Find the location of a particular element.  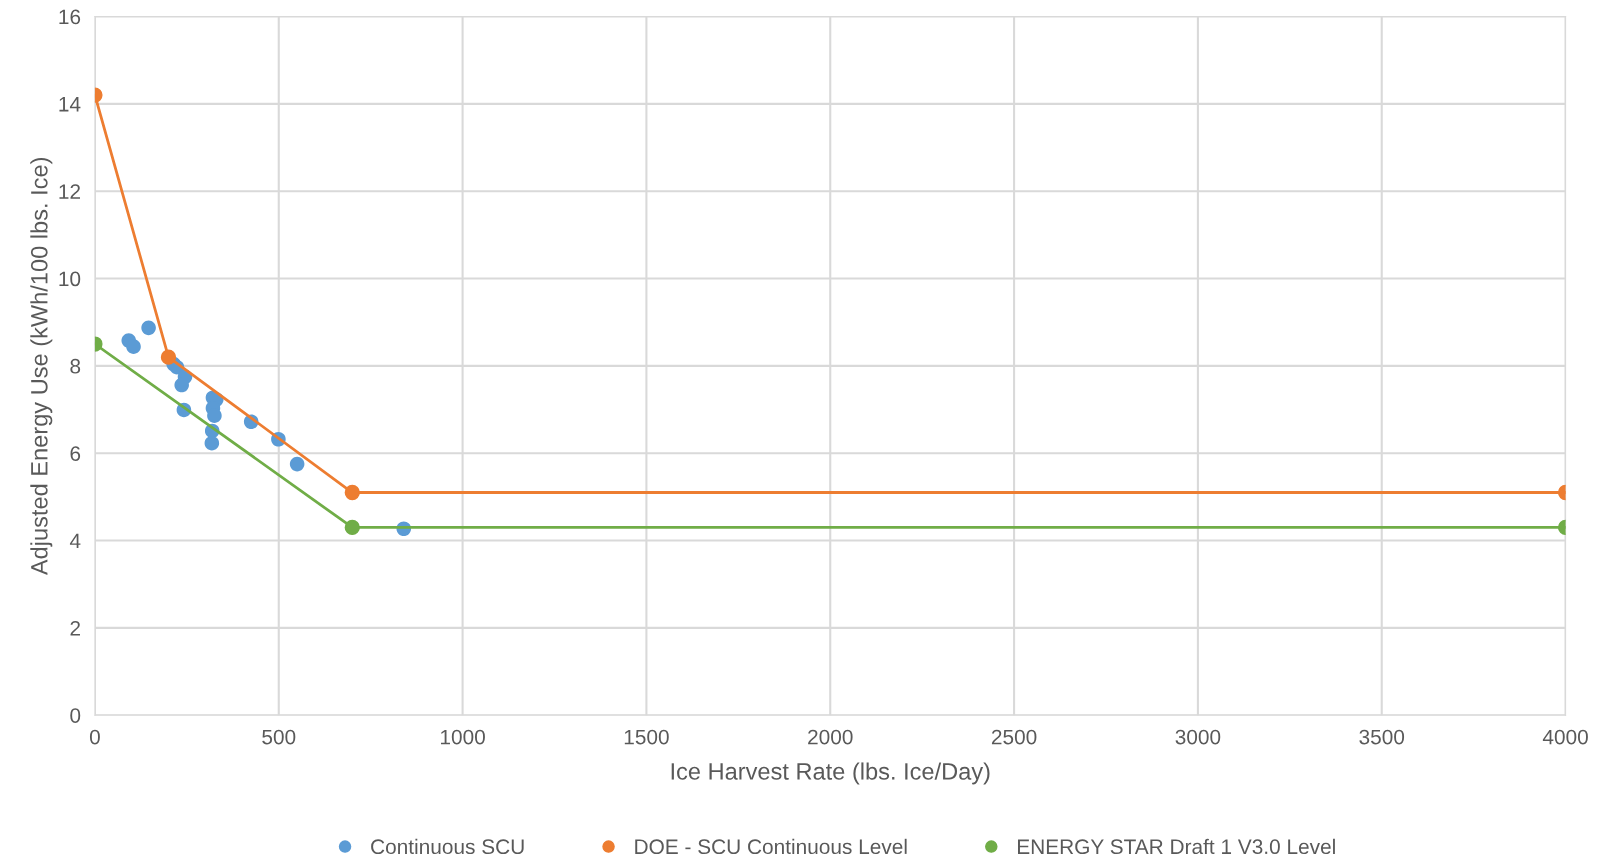

x-tick-label: 3500 is located at coordinates (1382, 737).